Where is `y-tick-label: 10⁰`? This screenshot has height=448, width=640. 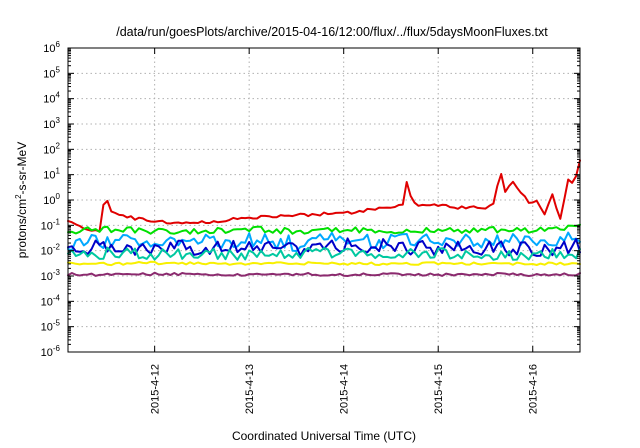 y-tick-label: 10⁰ is located at coordinates (51, 199).